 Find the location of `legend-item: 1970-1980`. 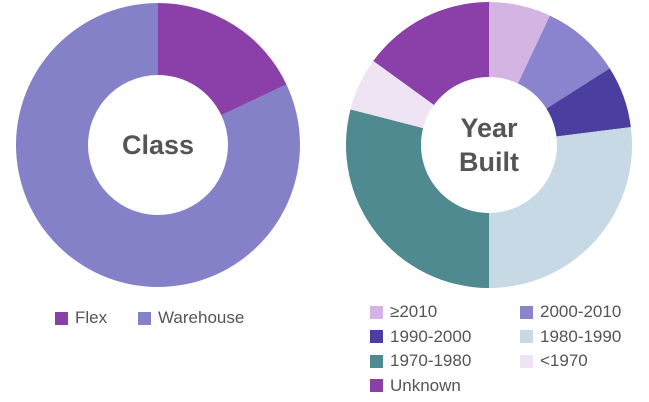

legend-item: 1970-1980 is located at coordinates (420, 361).